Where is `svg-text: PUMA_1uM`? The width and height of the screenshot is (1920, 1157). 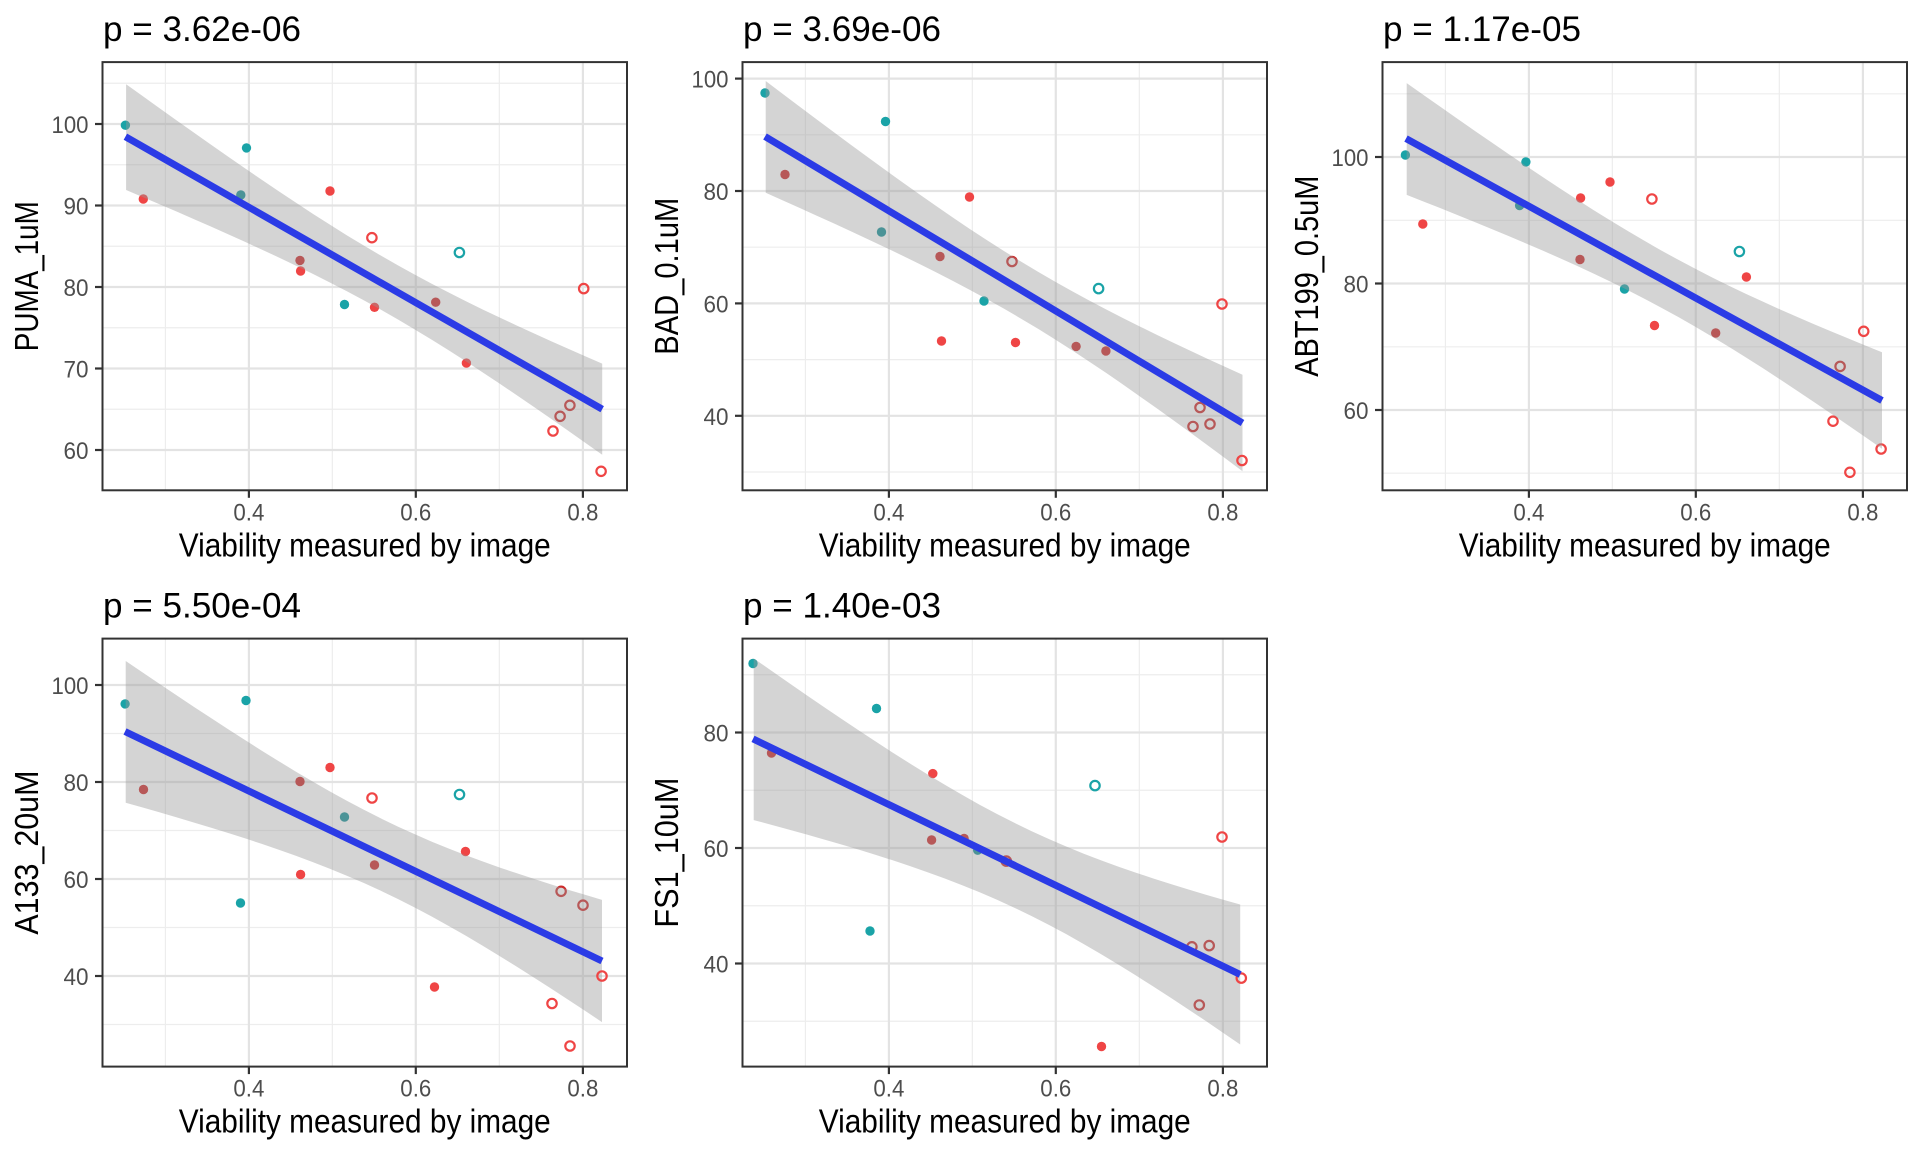
svg-text: PUMA_1uM is located at coordinates (27, 276).